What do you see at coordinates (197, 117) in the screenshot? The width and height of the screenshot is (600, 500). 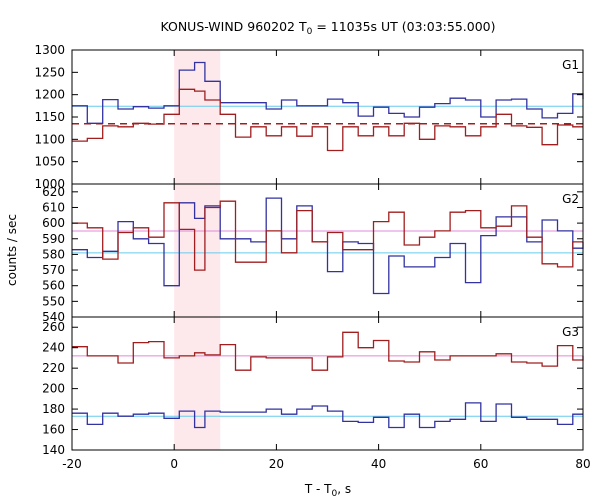 I see `panel-g1-shaded-interval` at bounding box center [197, 117].